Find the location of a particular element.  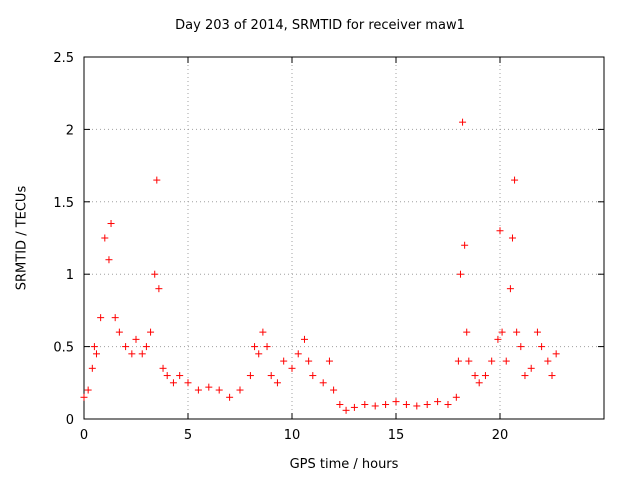

y-tick-label: 1.5 is located at coordinates (63, 203).